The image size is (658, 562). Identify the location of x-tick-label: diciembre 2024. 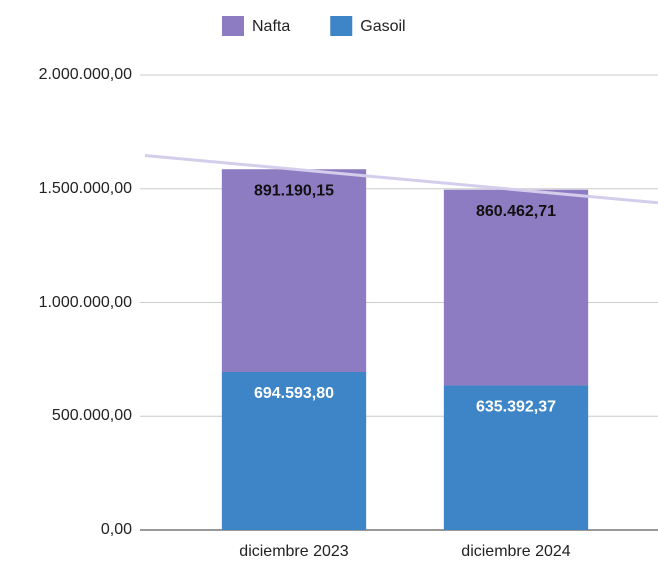
(516, 551).